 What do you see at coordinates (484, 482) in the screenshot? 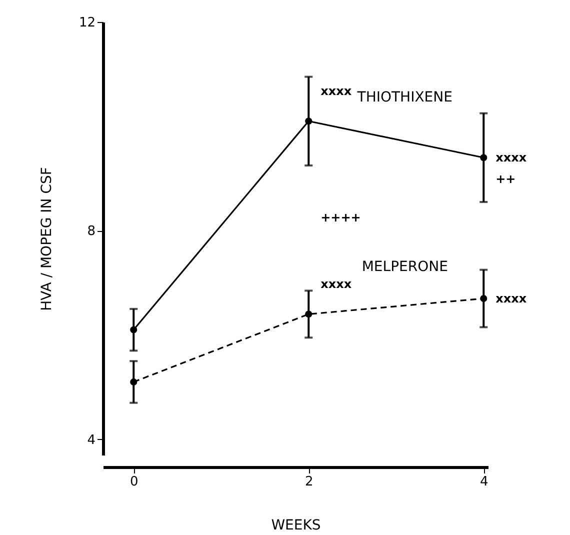
I see `x-tick-label: 4` at bounding box center [484, 482].